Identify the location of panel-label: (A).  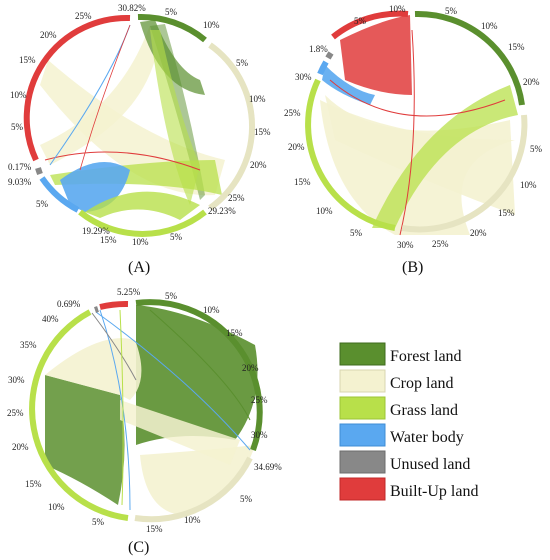
(139, 267).